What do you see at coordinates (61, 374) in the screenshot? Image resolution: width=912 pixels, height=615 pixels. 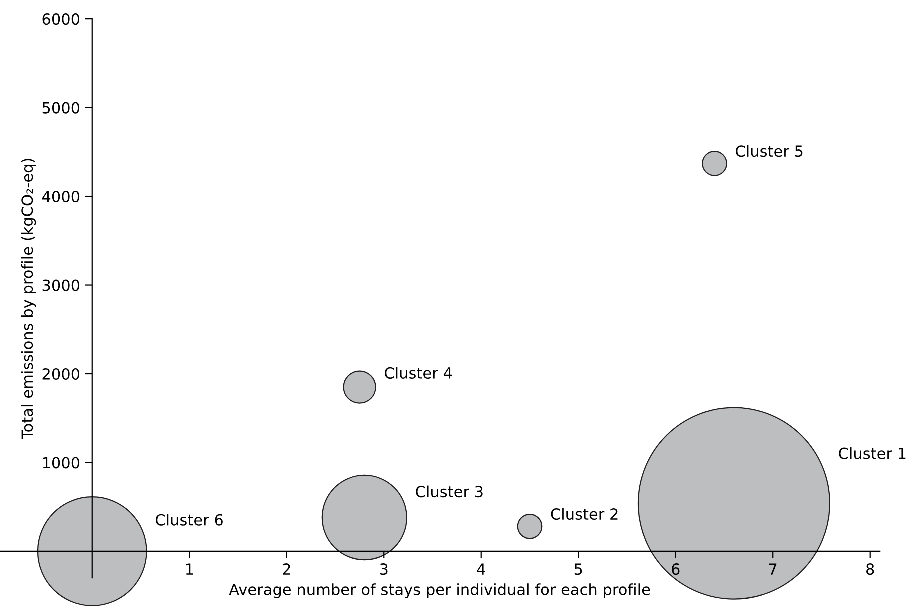 I see `y-tick-label: 2000` at bounding box center [61, 374].